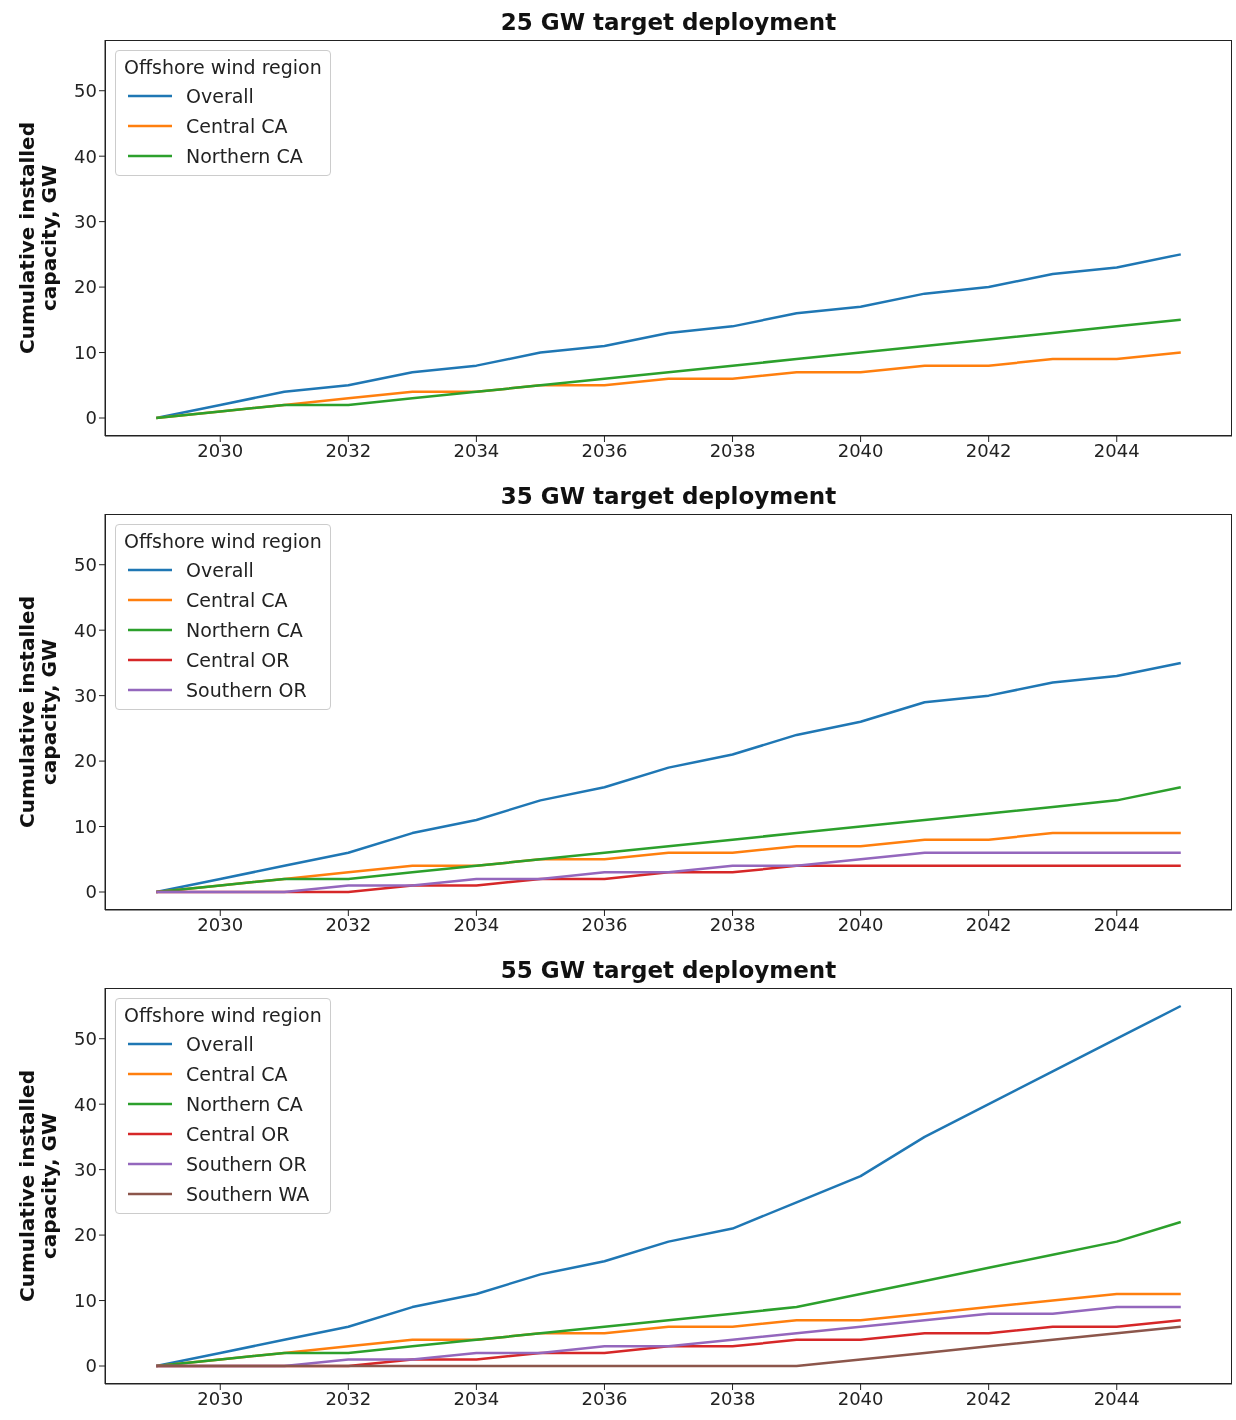  Describe the element at coordinates (668, 22) in the screenshot. I see `chart-title: 25 GW target deployment` at that location.